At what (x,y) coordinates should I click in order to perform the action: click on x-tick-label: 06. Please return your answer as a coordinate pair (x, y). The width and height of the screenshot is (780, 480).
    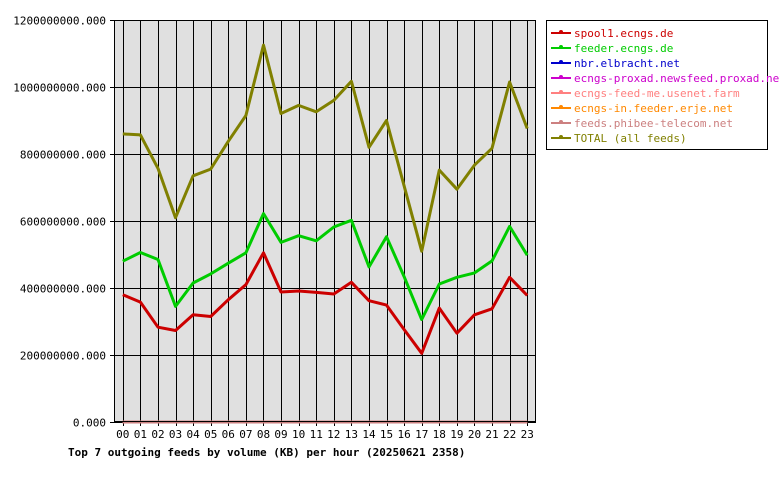
    Looking at the image, I should click on (228, 434).